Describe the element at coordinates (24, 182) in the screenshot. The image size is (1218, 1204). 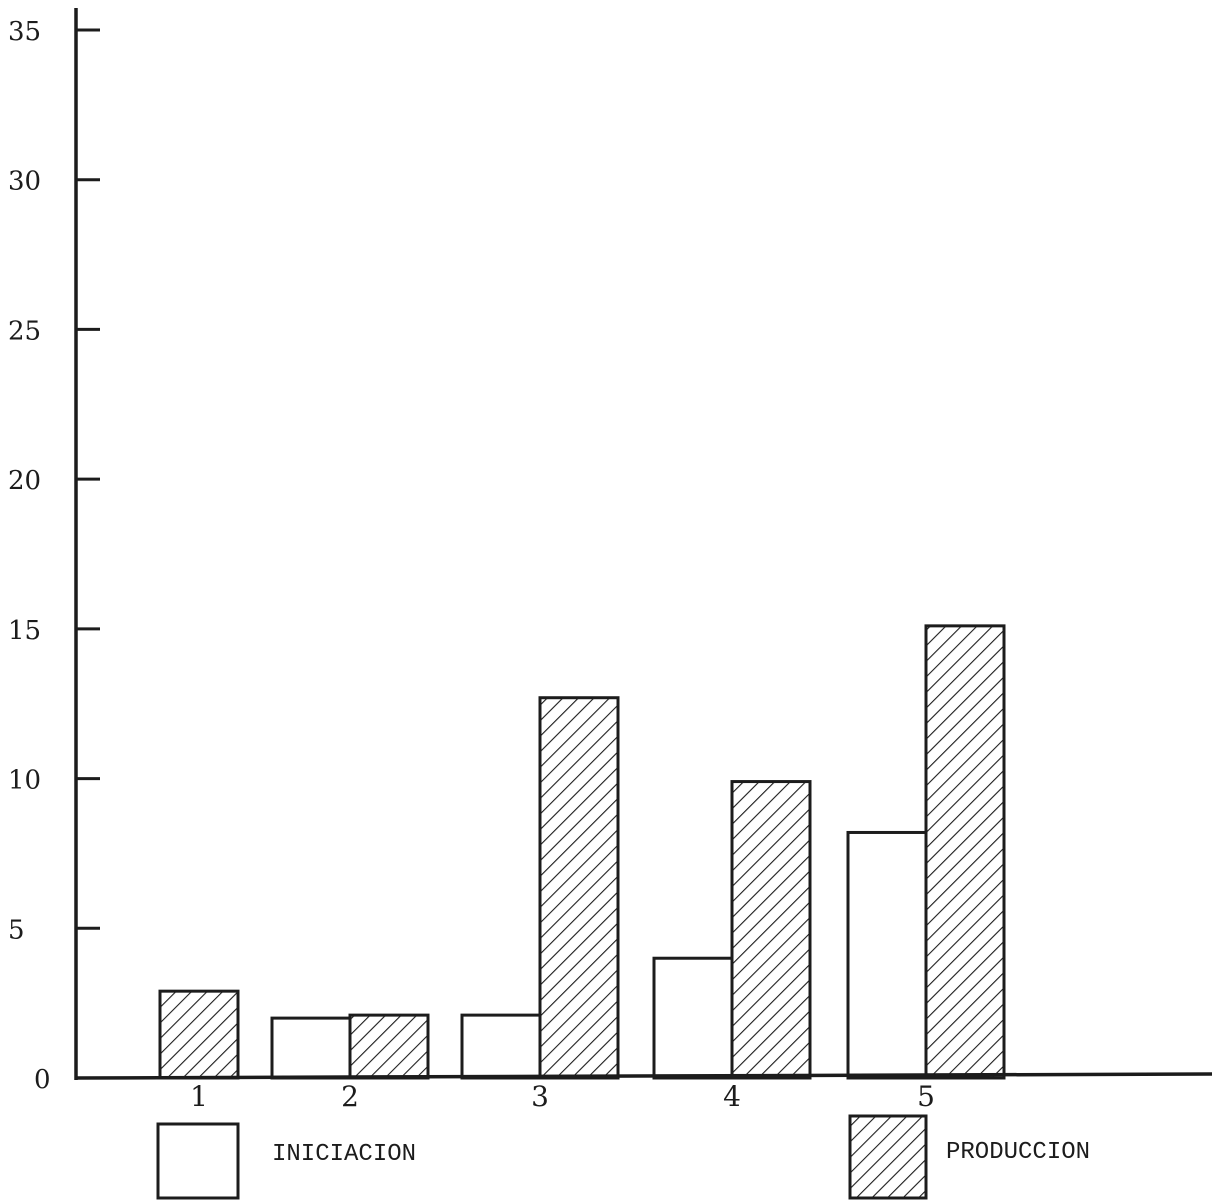
I see `y-tick-label-30: 30` at that location.